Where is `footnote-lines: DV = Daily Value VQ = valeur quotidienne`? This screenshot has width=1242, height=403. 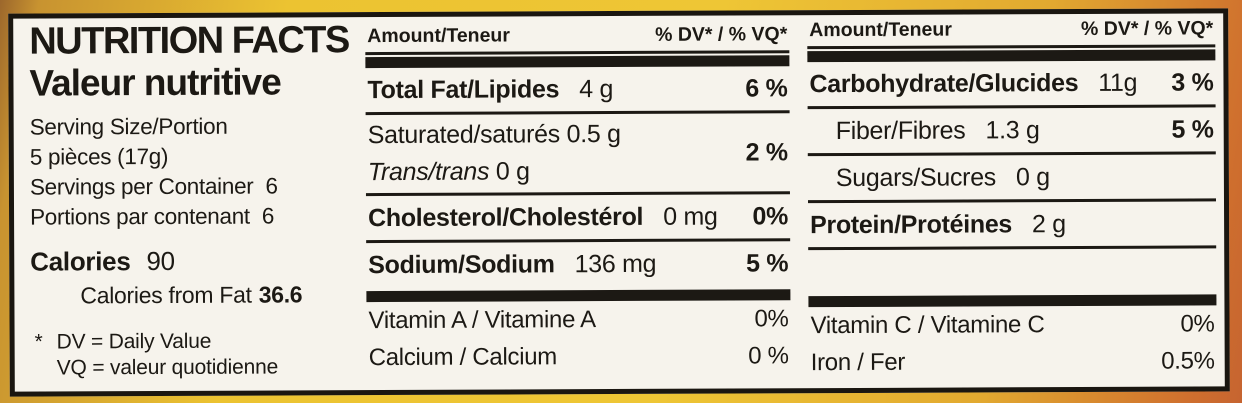
footnote-lines: DV = Daily Value VQ = valeur quotidienne is located at coordinates (168, 354).